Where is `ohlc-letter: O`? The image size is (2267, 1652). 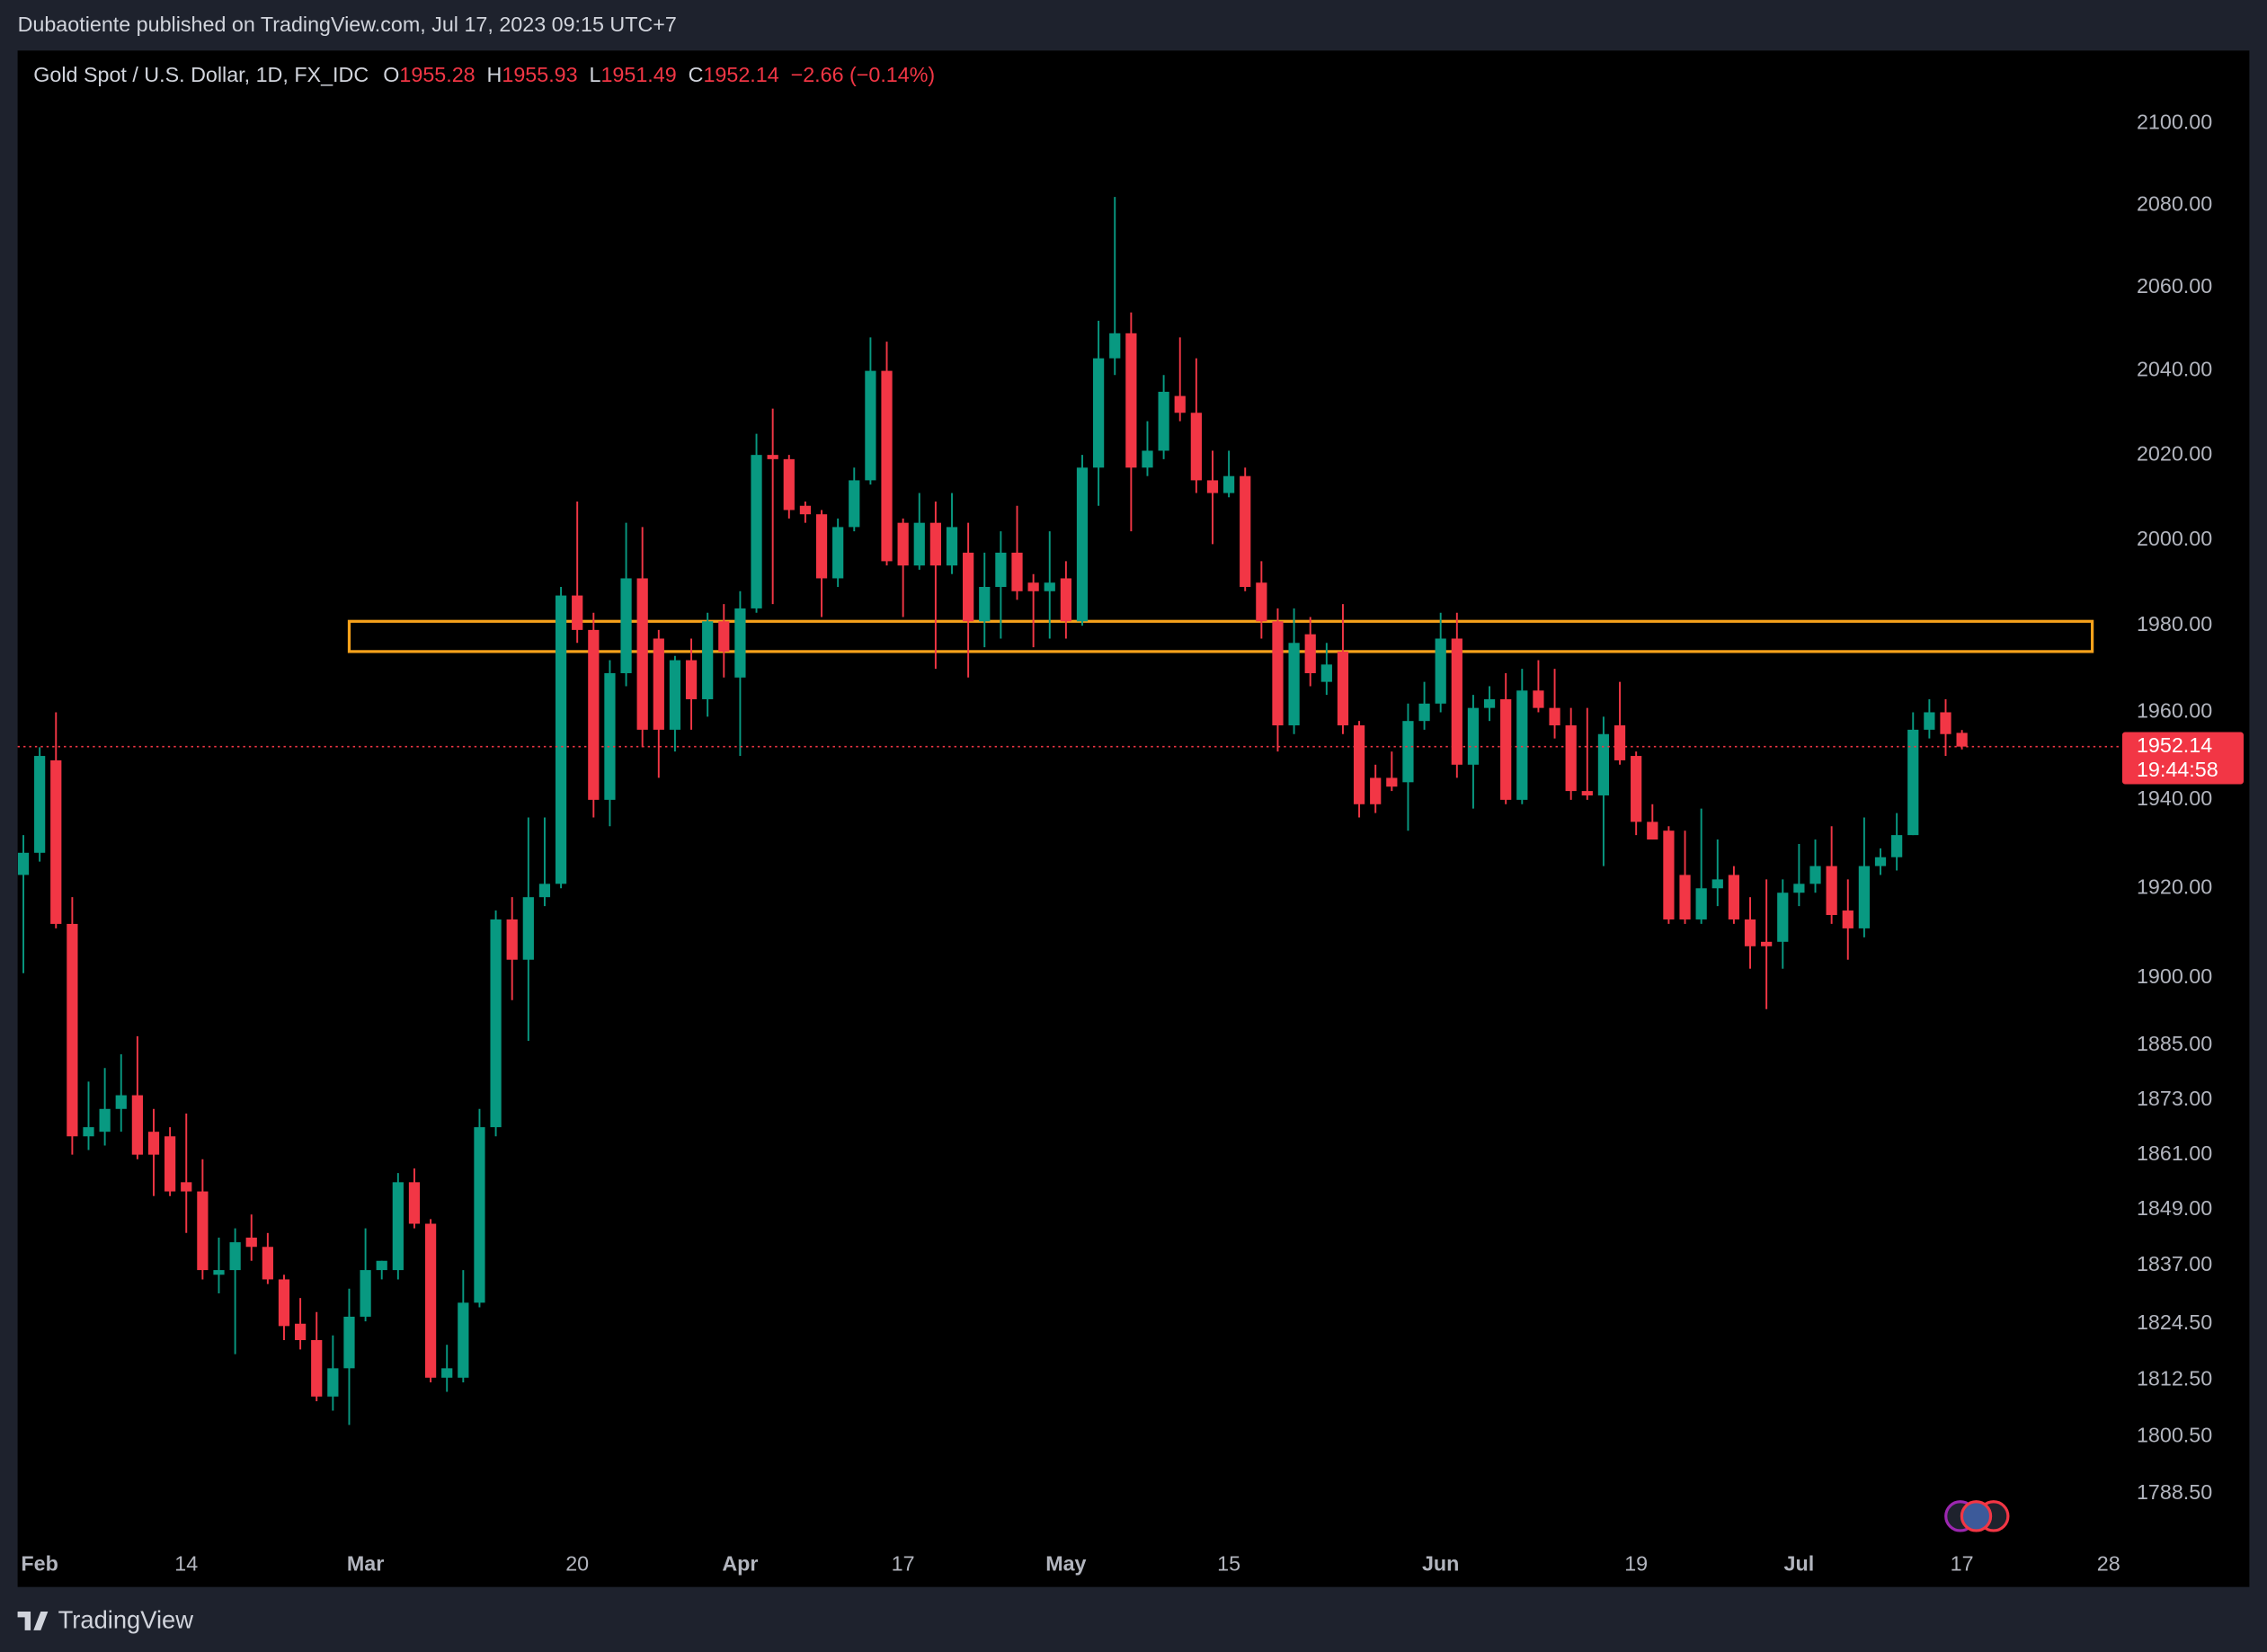
ohlc-letter: O is located at coordinates (391, 74).